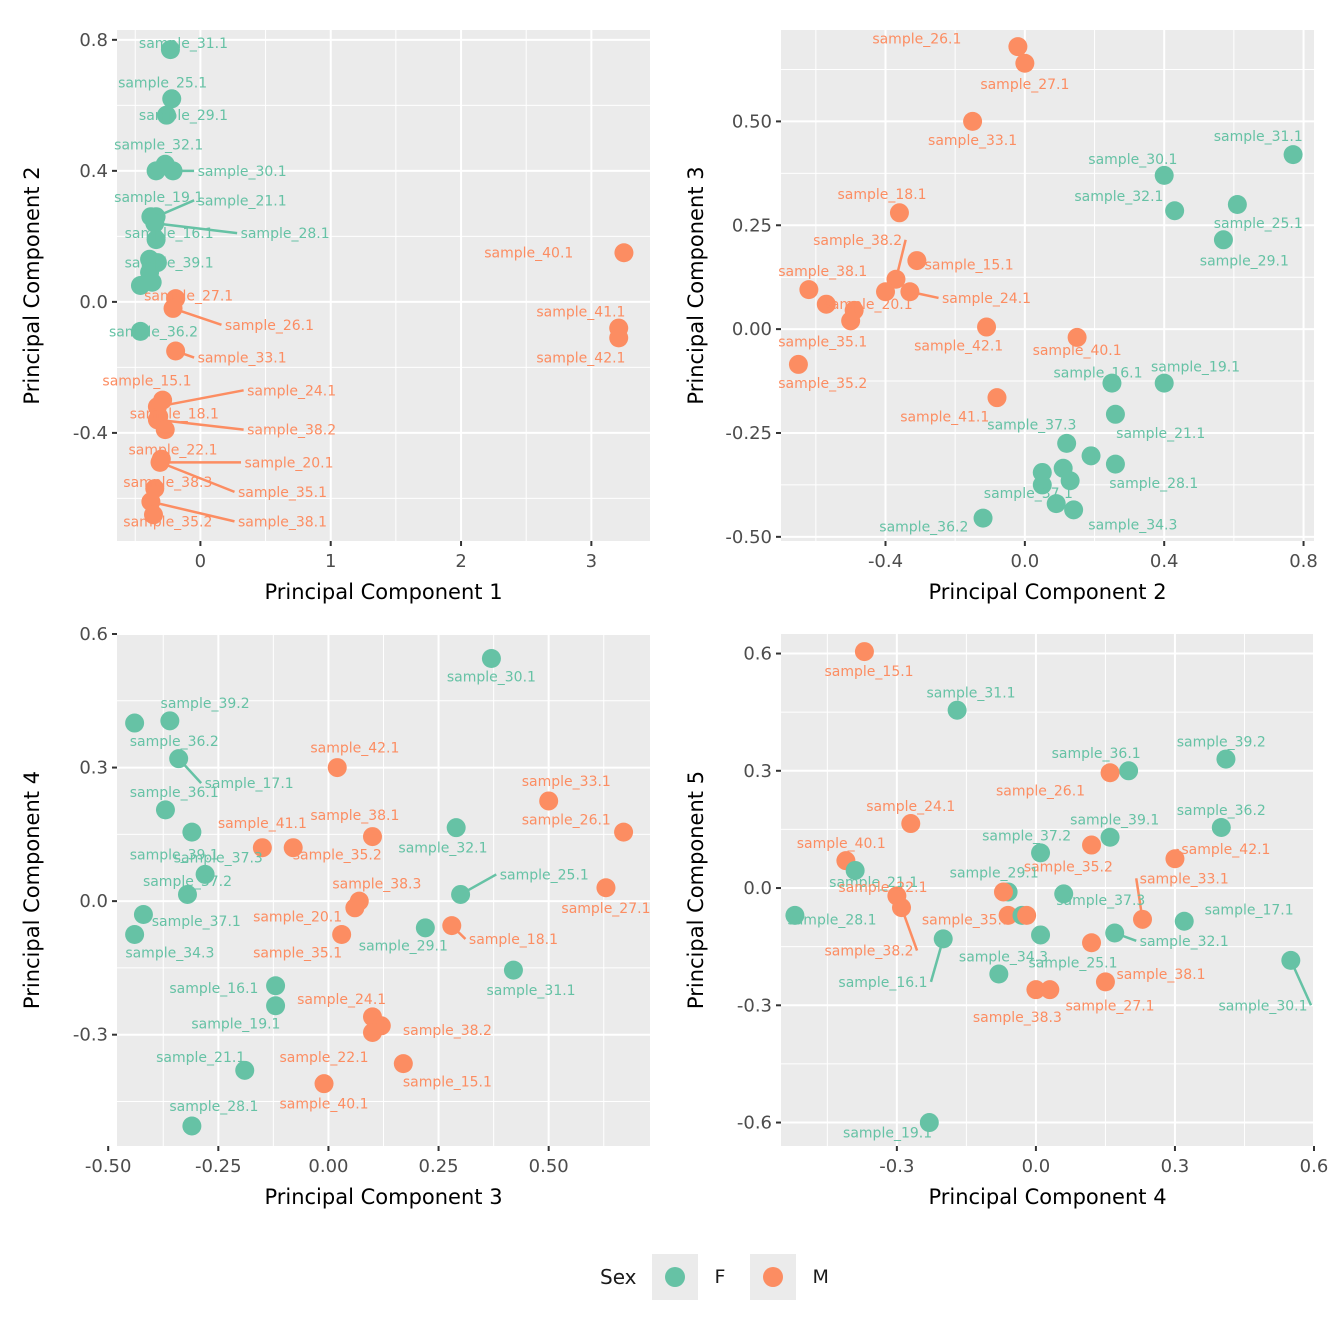 The image size is (1344, 1344). I want to click on point-sample_31.1, so click(1293, 155).